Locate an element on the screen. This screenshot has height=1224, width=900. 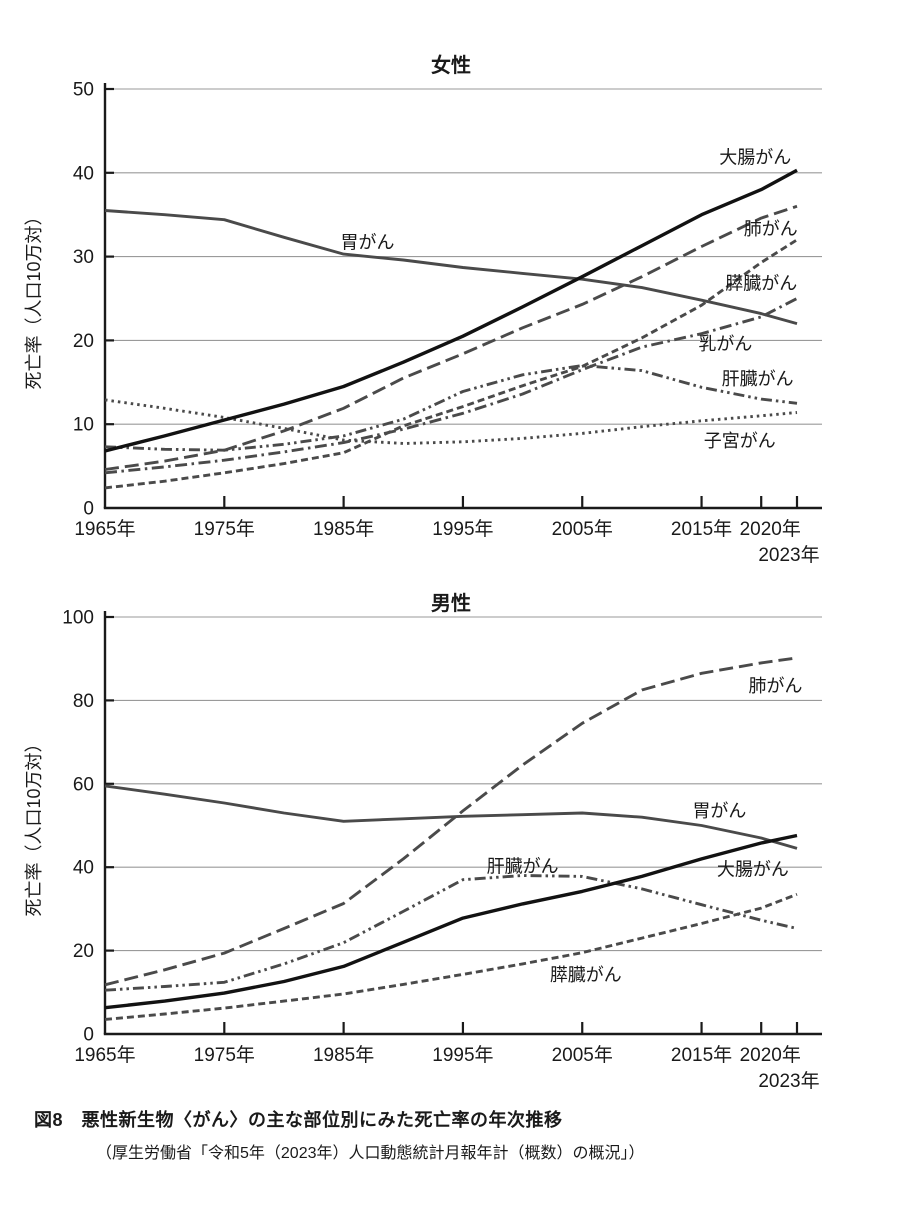
line-liver-male is located at coordinates (451, 933).